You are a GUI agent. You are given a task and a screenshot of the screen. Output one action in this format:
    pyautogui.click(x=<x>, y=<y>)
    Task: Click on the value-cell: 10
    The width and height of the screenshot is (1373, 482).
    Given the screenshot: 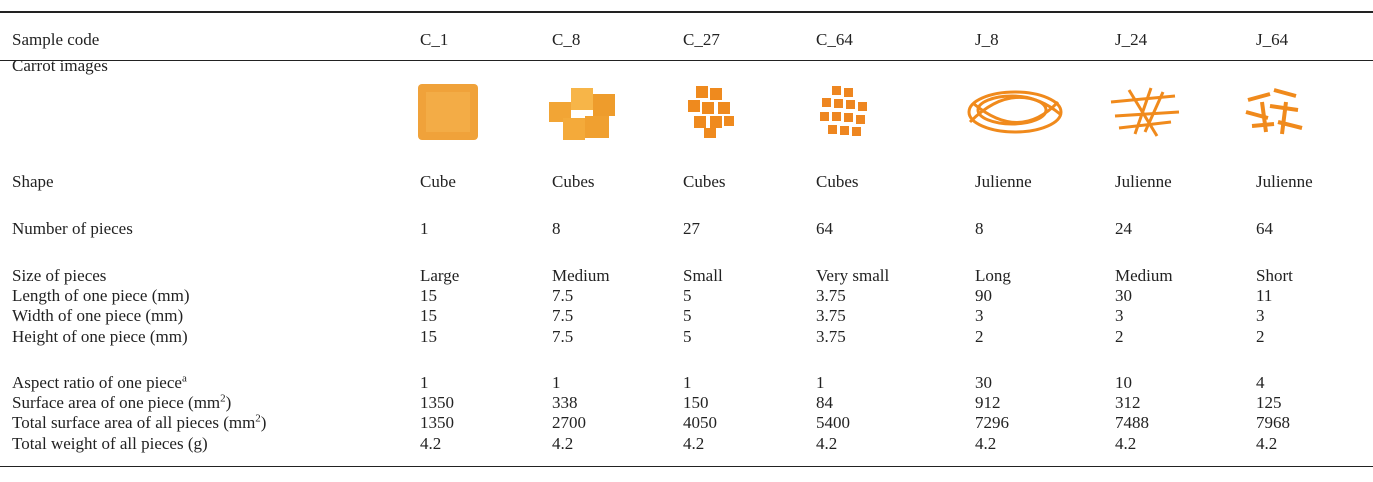 What is the action you would take?
    pyautogui.click(x=1123, y=382)
    